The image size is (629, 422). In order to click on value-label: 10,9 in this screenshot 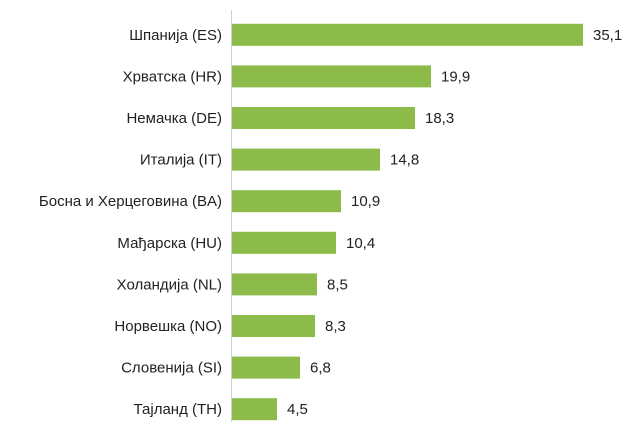, I will do `click(365, 201)`.